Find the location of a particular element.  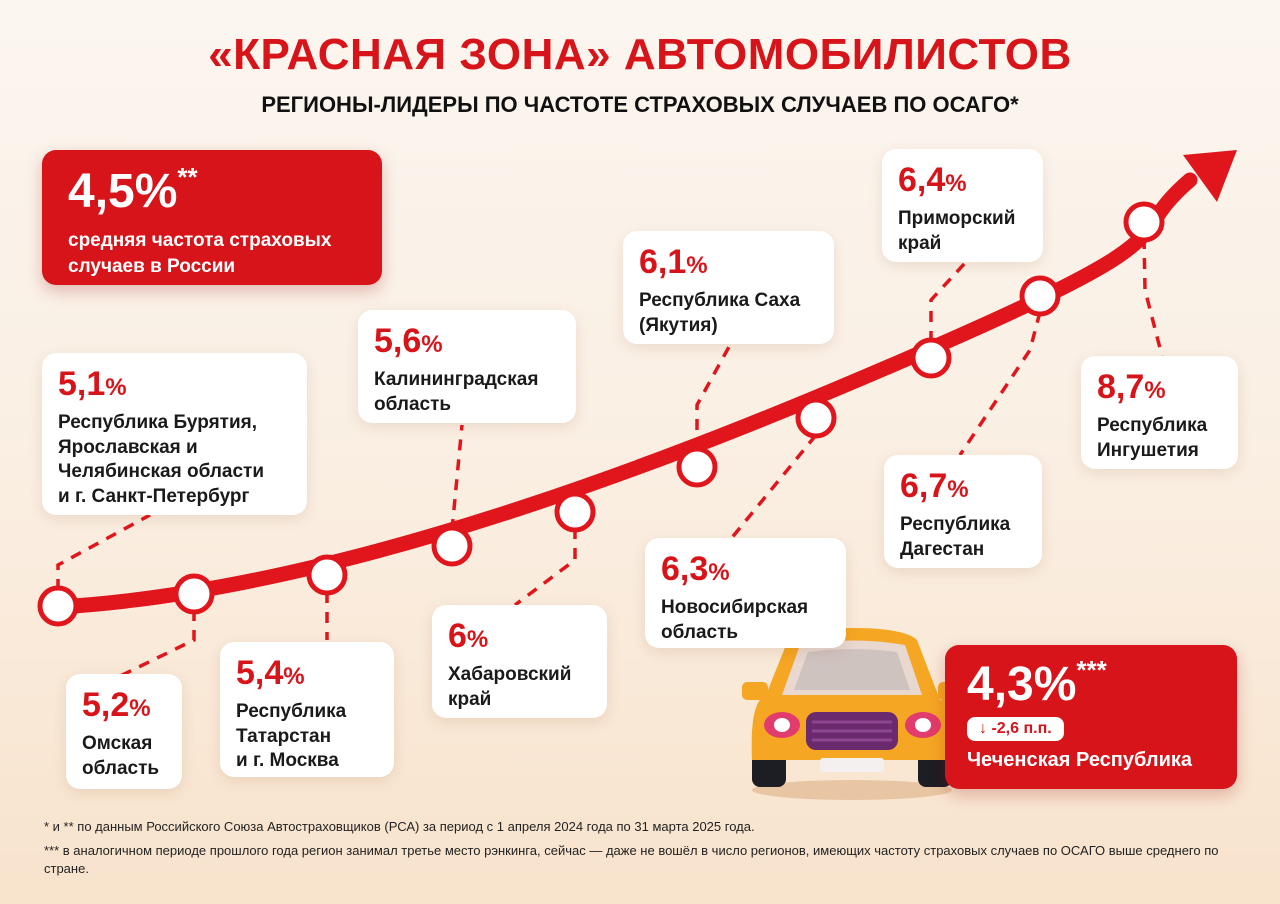

region-card-khabarovsk: 6% Хабаровский край is located at coordinates (519, 661).